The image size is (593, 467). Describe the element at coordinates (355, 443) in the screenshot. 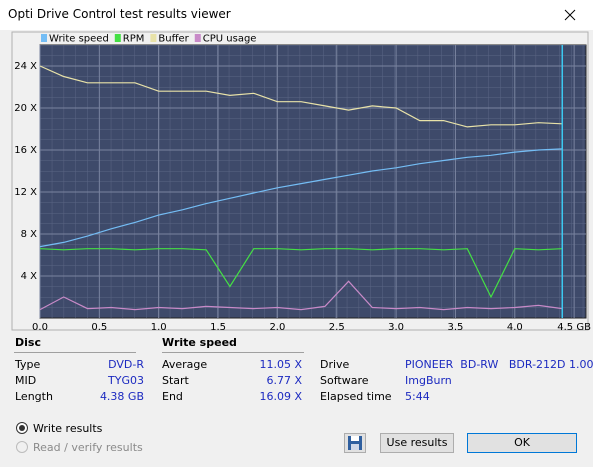

I see `save-button` at that location.